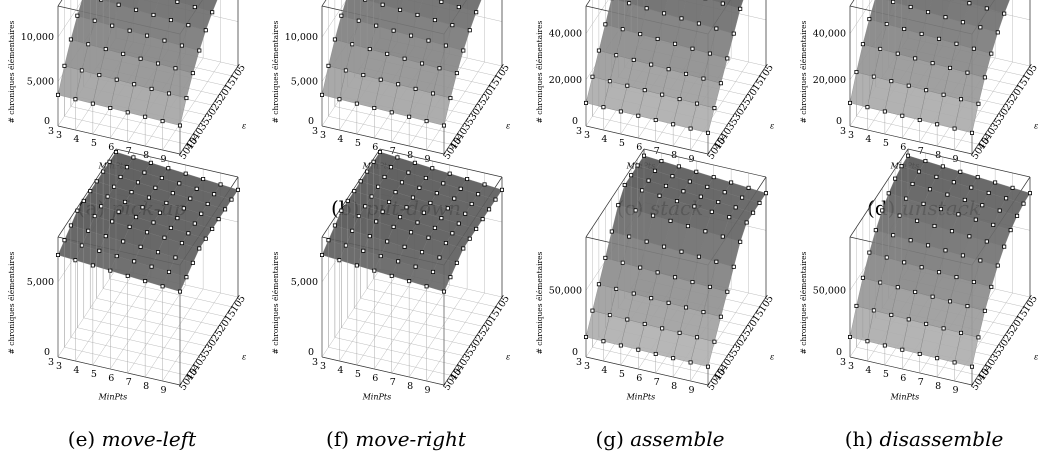 The width and height of the screenshot is (1057, 462). What do you see at coordinates (980, 380) in the screenshot?
I see `y-tick-label: 5010` at bounding box center [980, 380].